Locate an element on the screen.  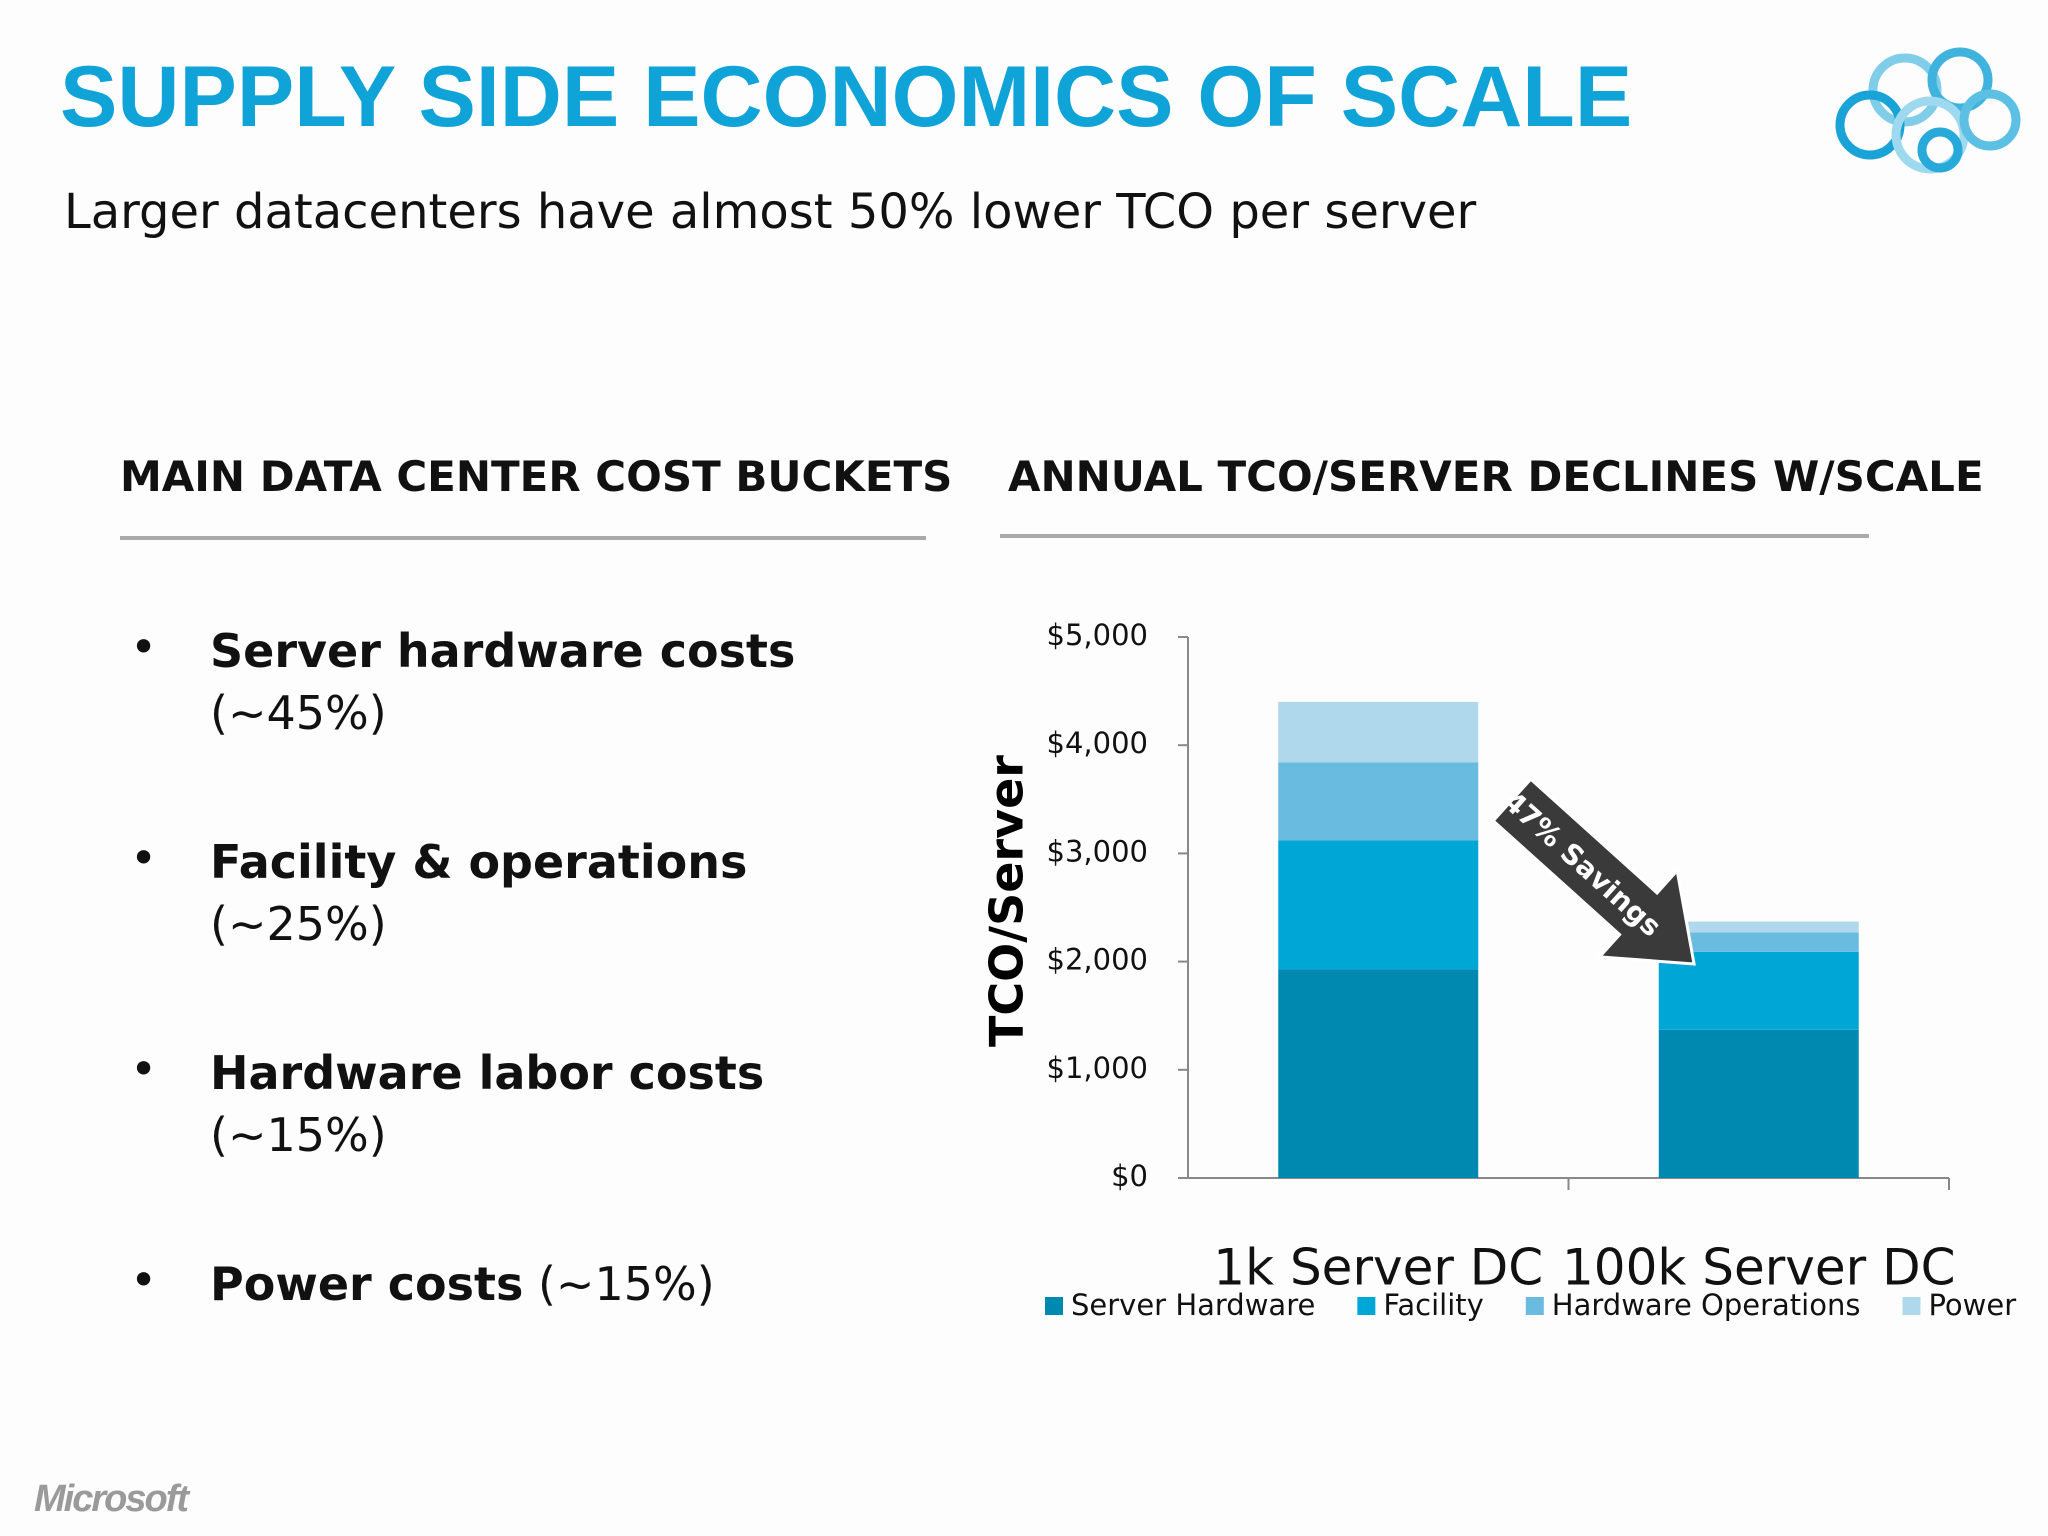
y-tick-label: $5,000 is located at coordinates (1097, 635).